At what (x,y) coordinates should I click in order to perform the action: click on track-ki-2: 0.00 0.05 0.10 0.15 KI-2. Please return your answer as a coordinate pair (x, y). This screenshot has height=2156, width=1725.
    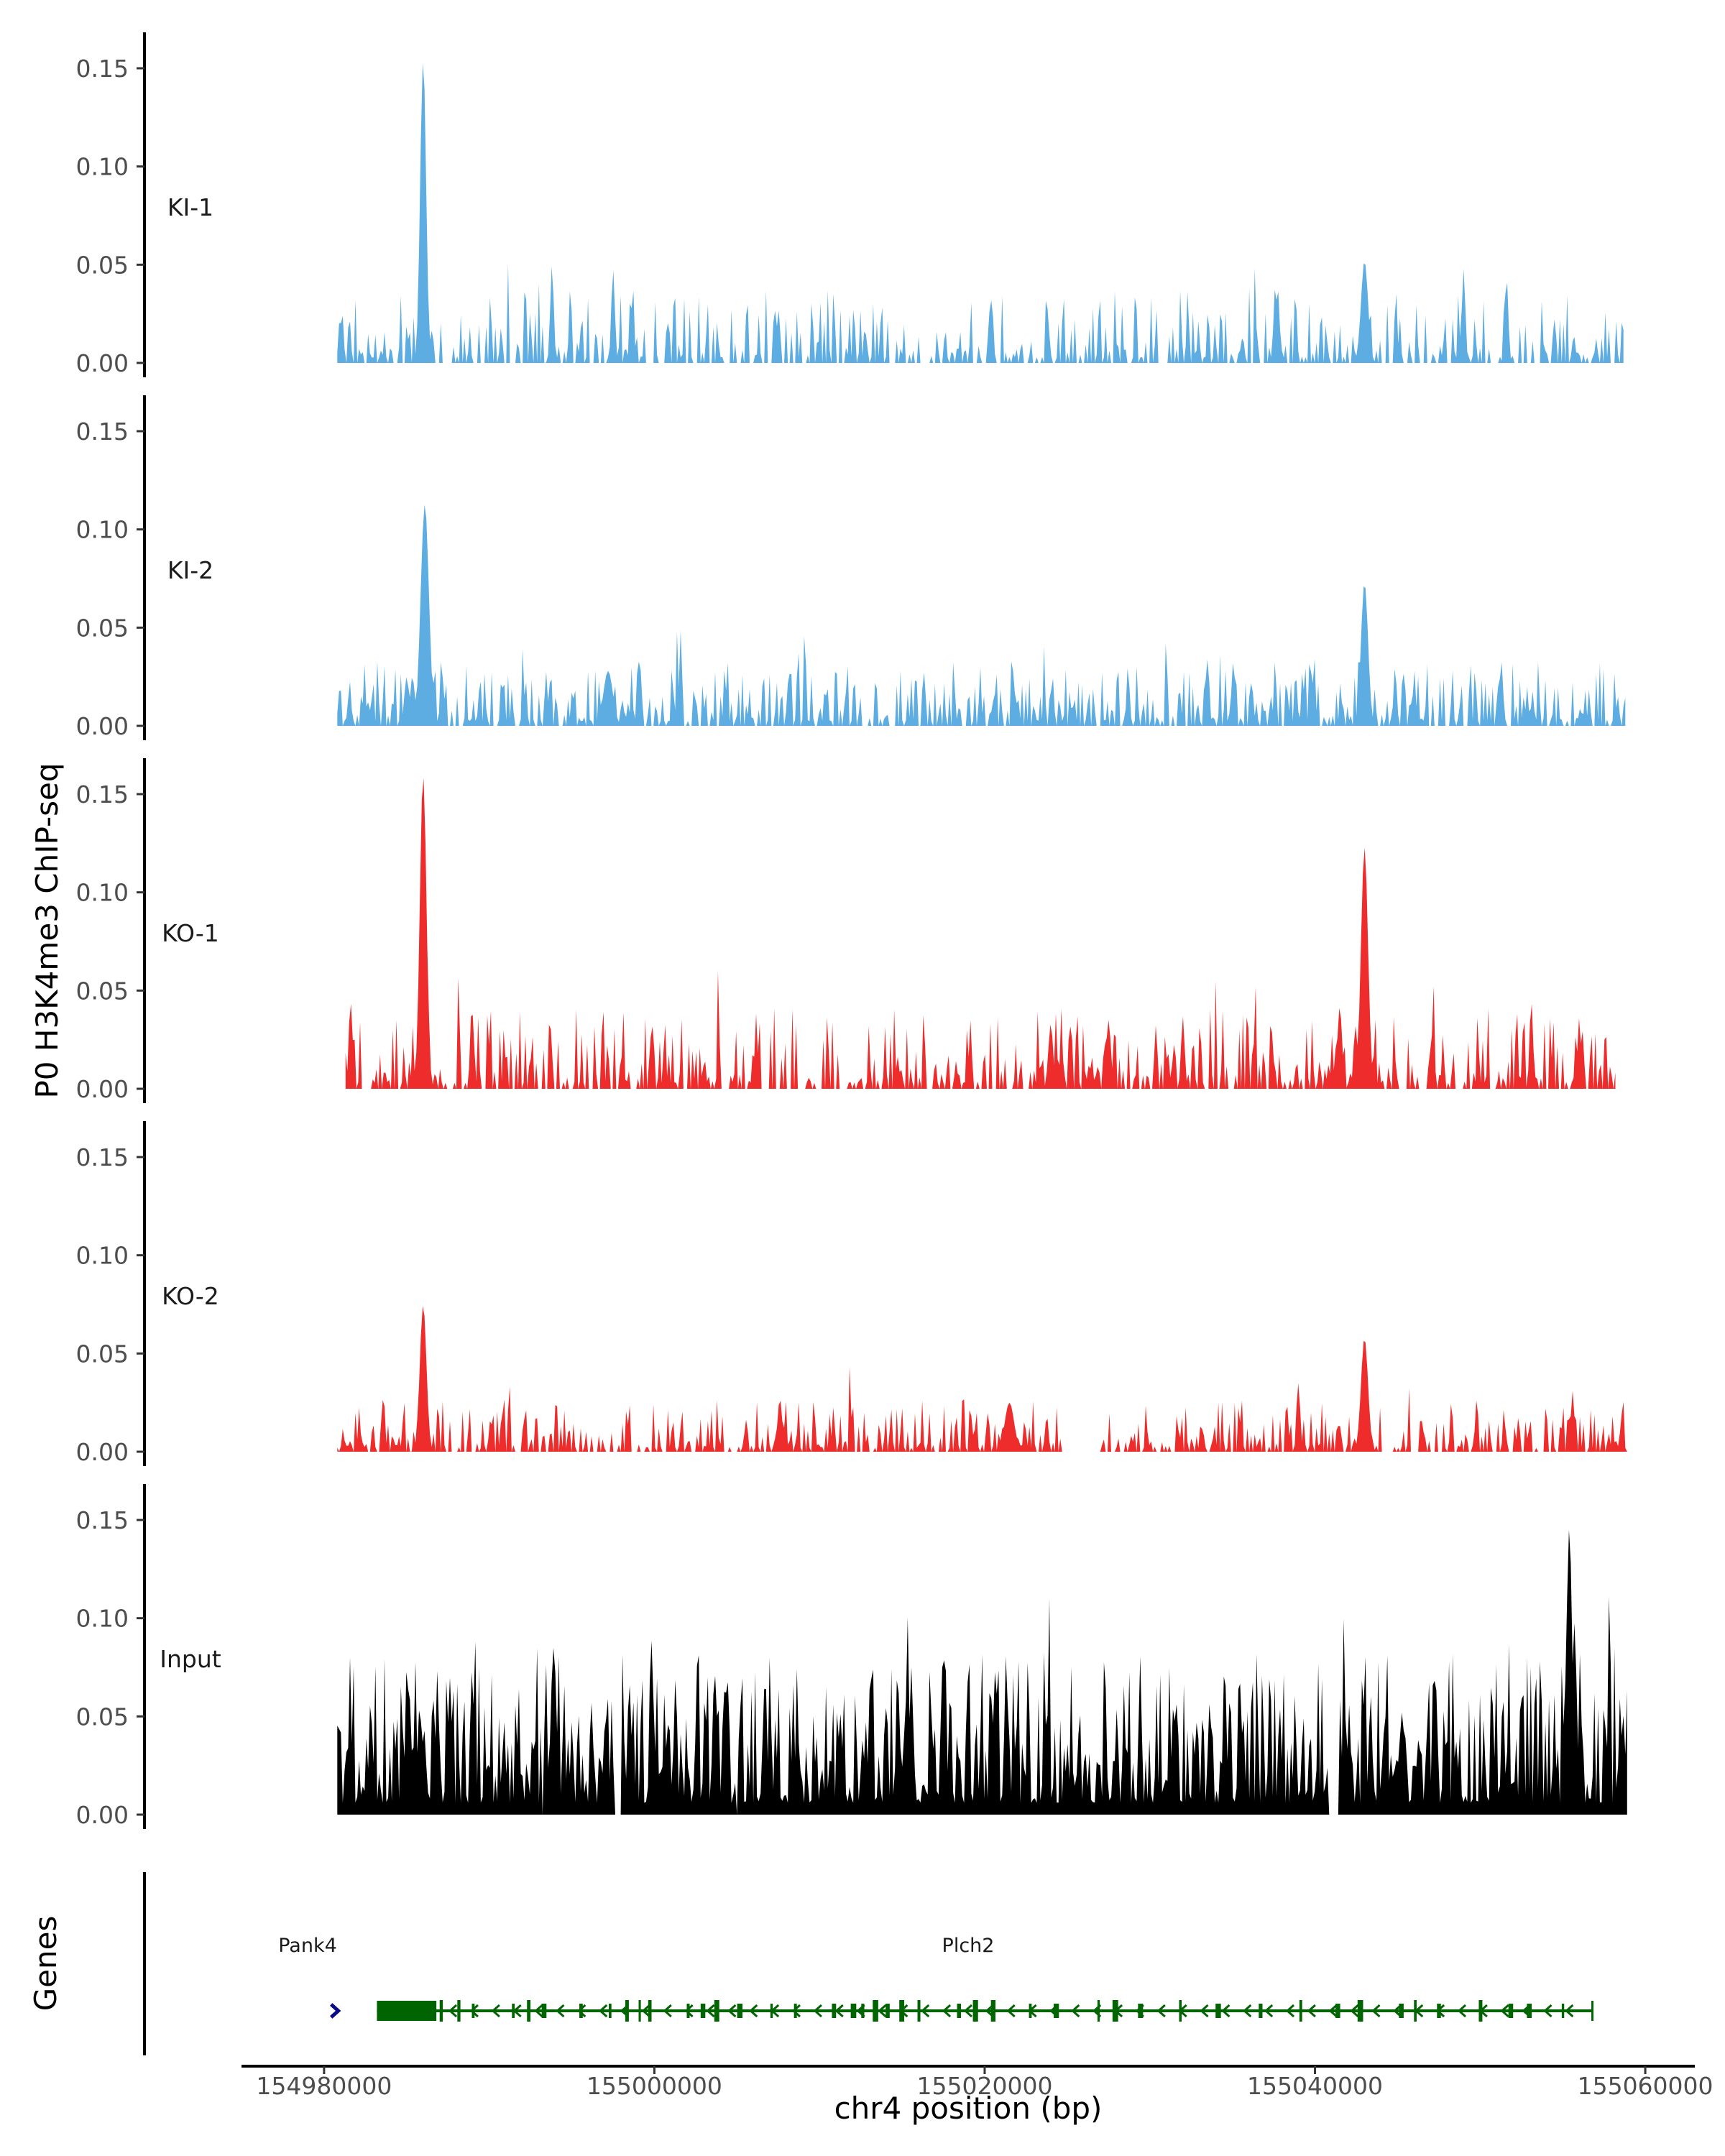
    Looking at the image, I should click on (851, 567).